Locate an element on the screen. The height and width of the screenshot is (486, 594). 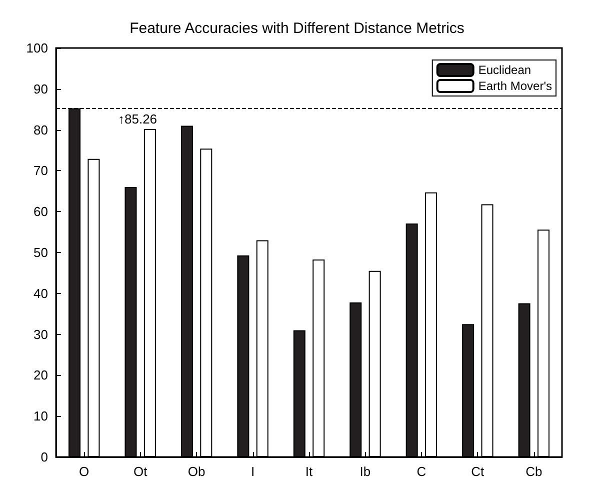
y-tick-label: 30 is located at coordinates (41, 334).